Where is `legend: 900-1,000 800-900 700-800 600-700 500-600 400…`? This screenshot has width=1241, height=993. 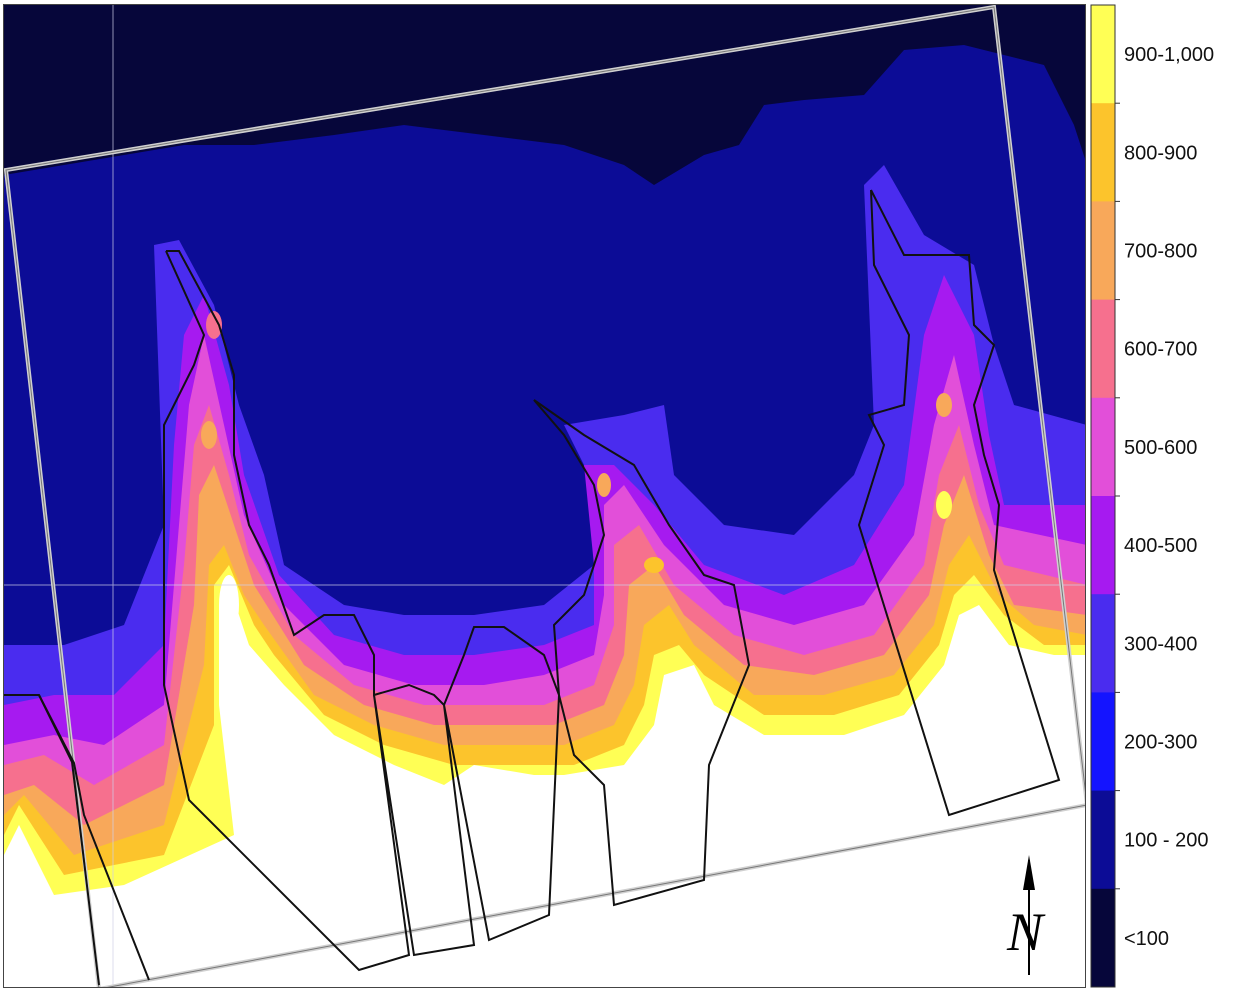 legend: 900-1,000 800-900 700-800 600-700 500-600 400… is located at coordinates (1165, 496).